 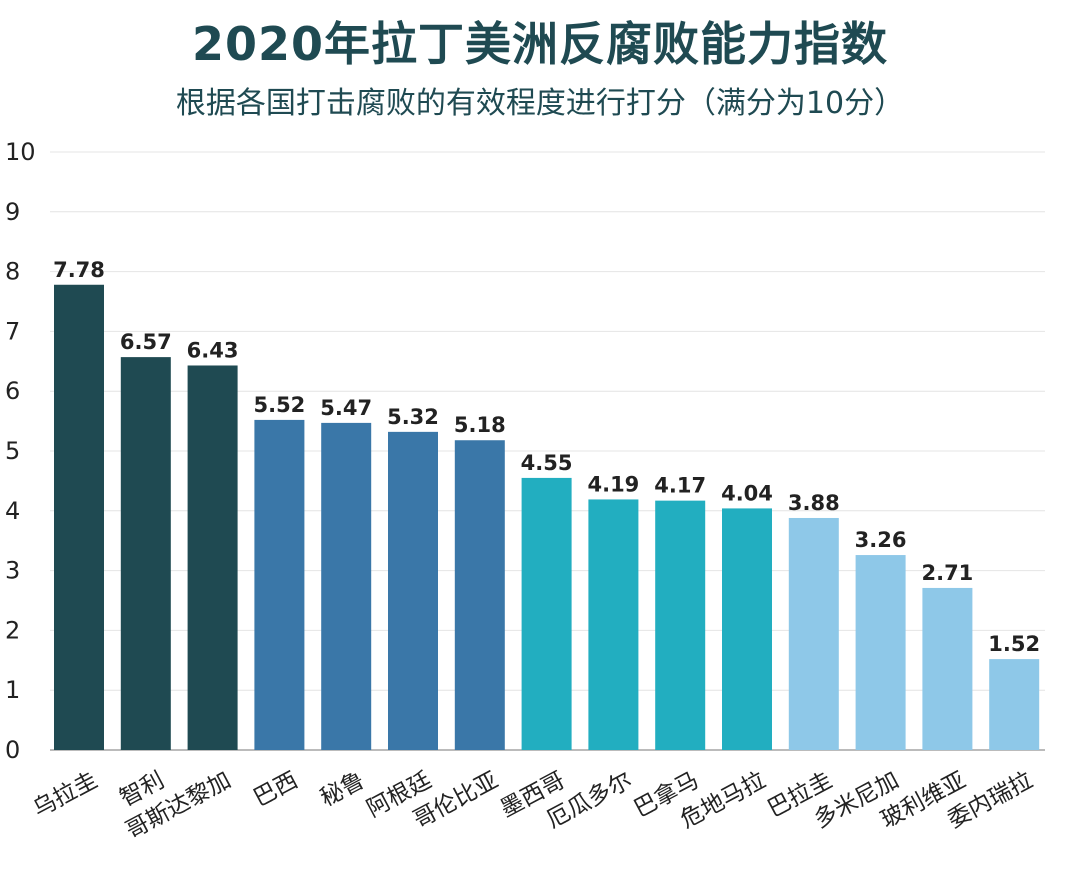 I want to click on bar-value-label: 3.26, so click(x=881, y=540).